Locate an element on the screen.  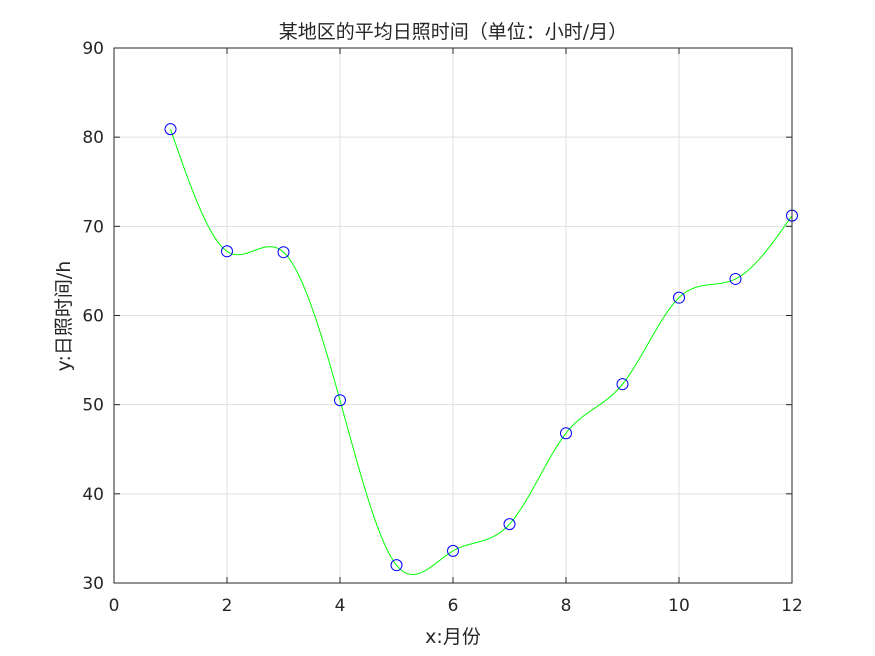
x-tick-label: 12 is located at coordinates (792, 606).